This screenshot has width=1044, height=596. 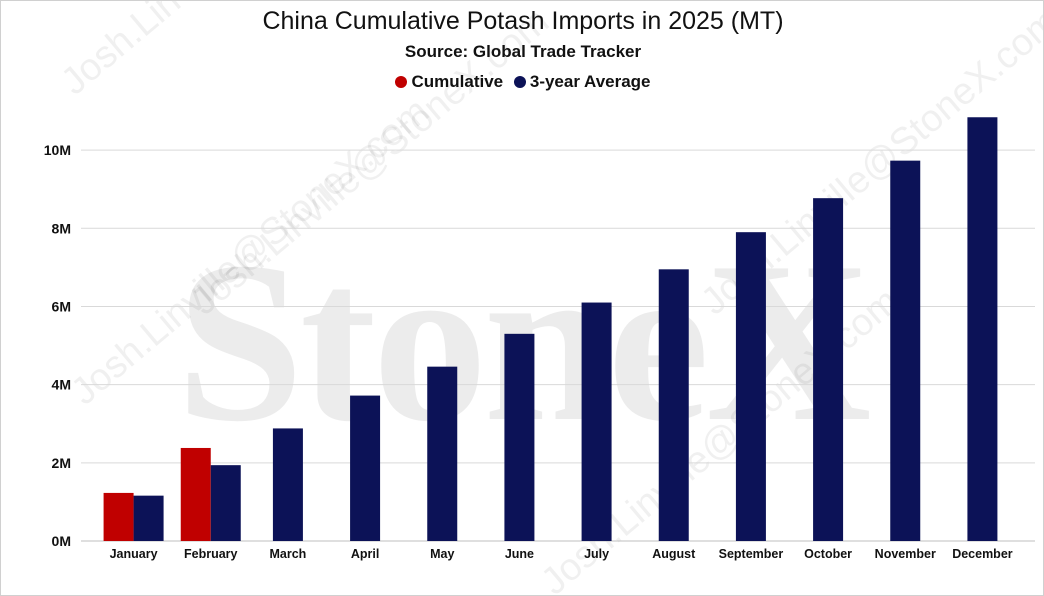 What do you see at coordinates (519, 554) in the screenshot?
I see `x-tick-label: June` at bounding box center [519, 554].